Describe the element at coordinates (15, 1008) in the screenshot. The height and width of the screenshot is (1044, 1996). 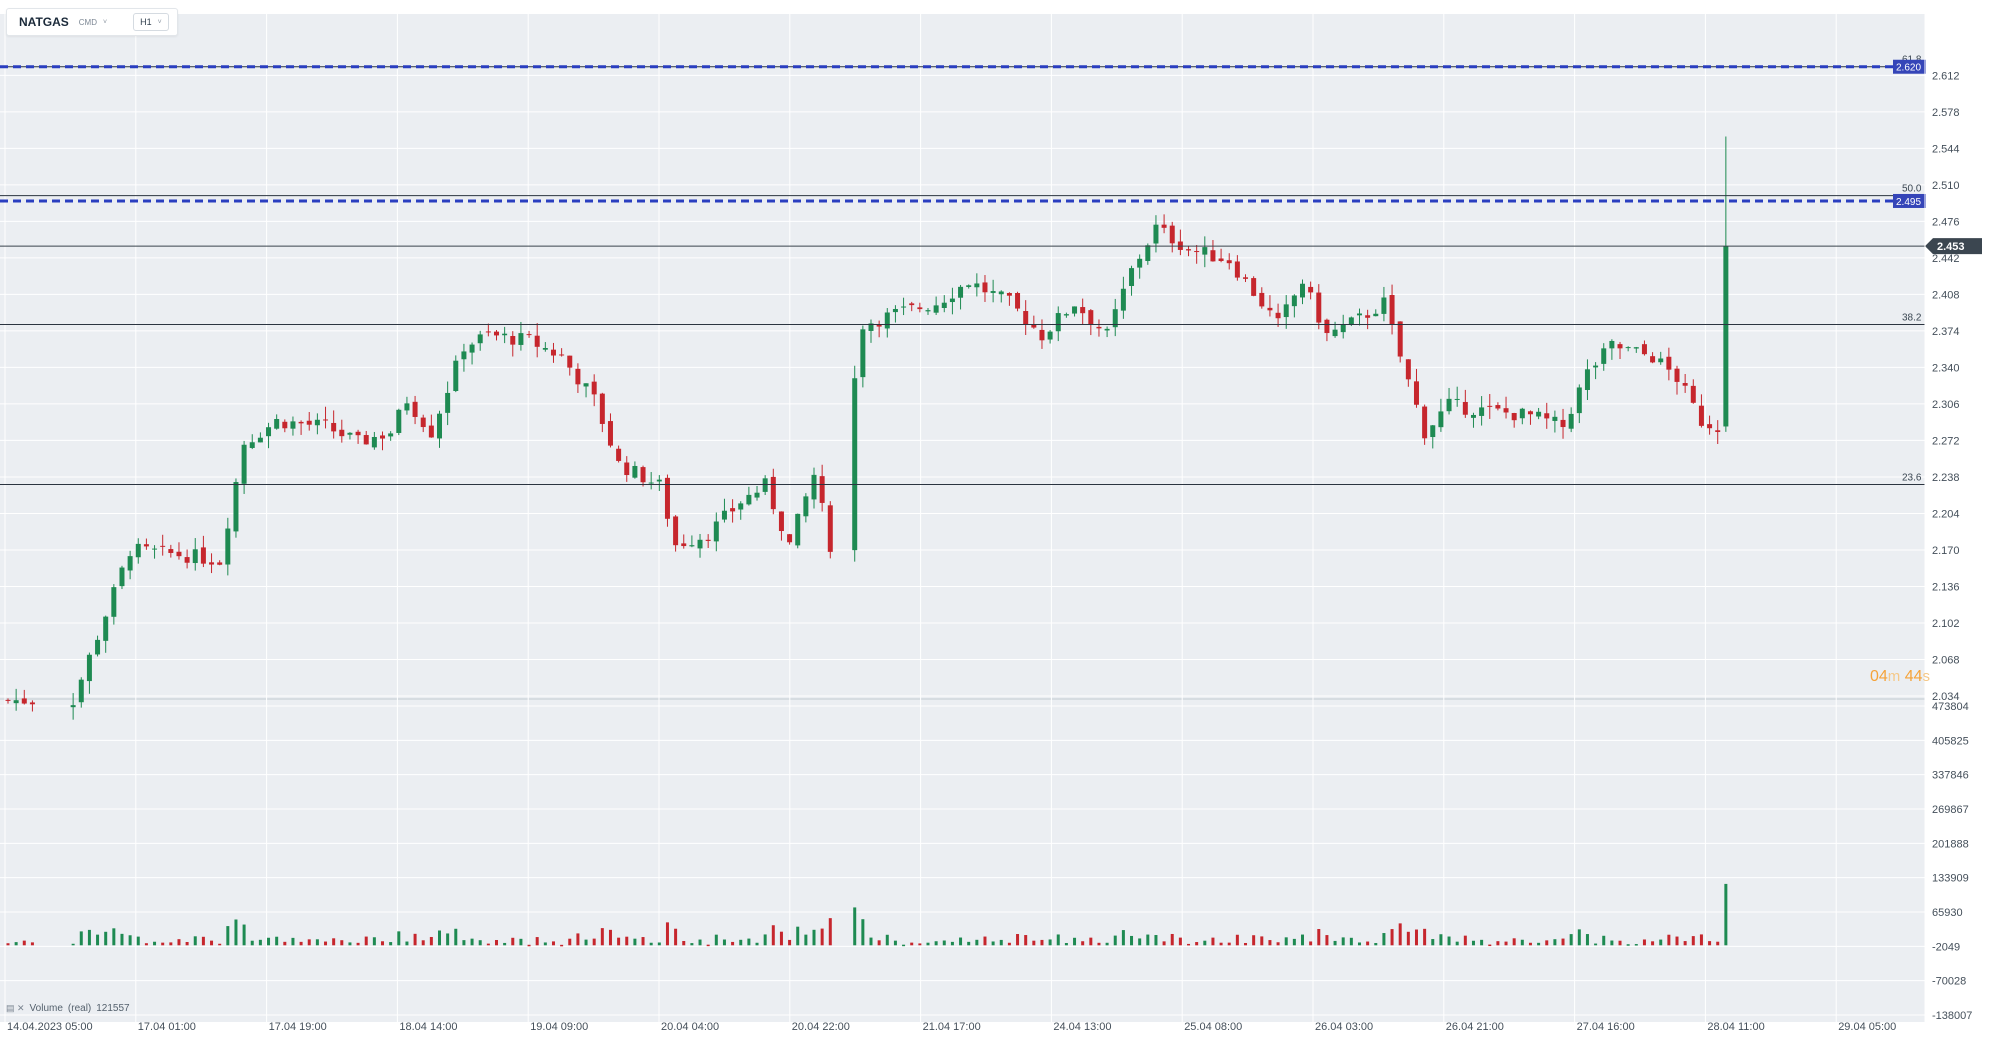
I see `volume-settings-icon: ▤ ✕` at that location.